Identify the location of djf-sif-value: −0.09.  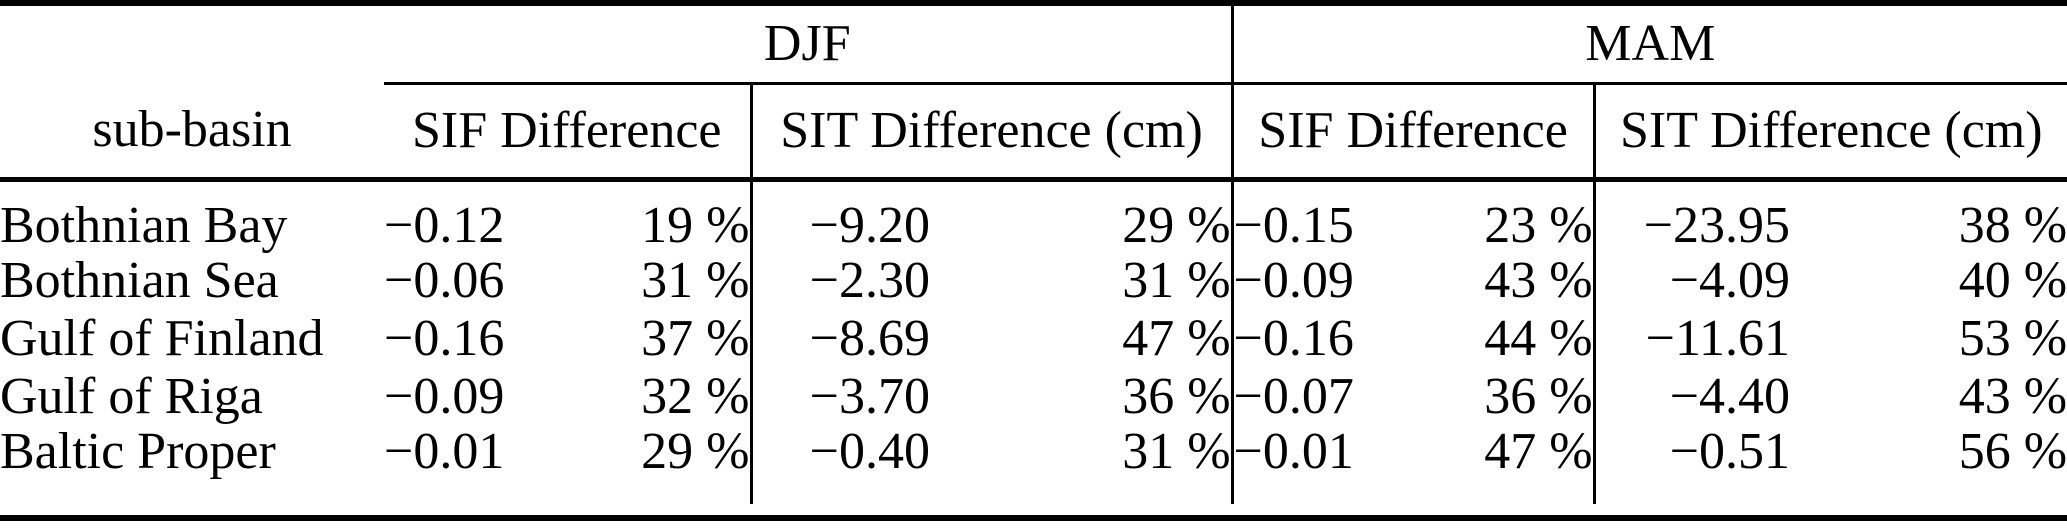
(444, 396).